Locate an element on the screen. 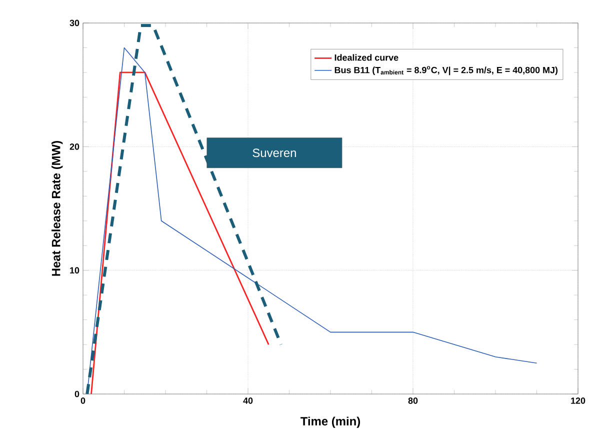 The height and width of the screenshot is (443, 595). x-tick-label: 120 is located at coordinates (578, 401).